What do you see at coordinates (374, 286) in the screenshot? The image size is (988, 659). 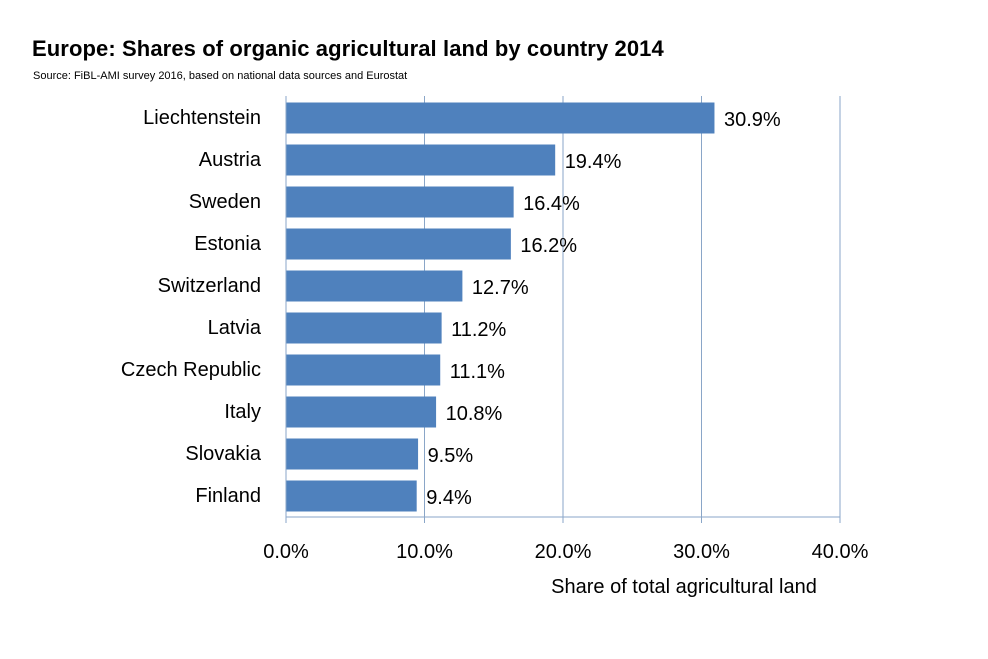 I see `bar-switzerland` at bounding box center [374, 286].